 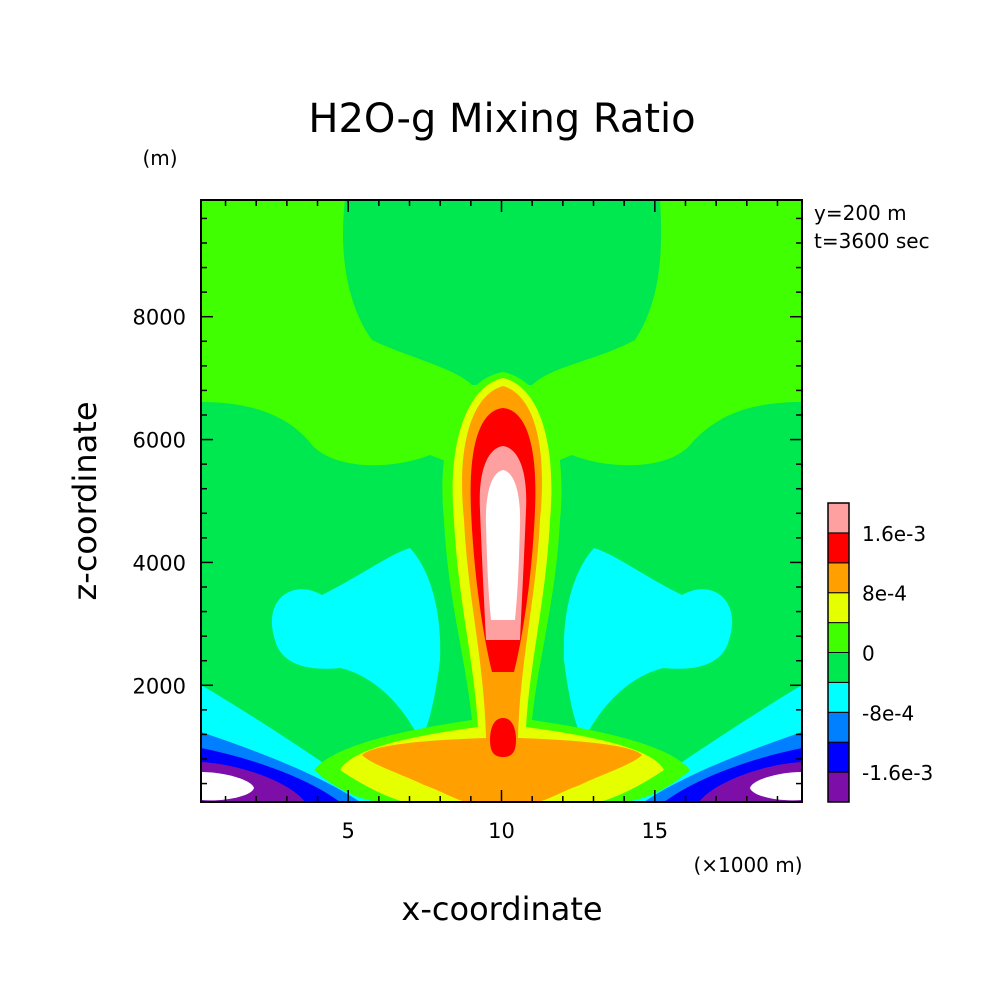 I want to click on x-tick-label: 5, so click(x=347, y=831).